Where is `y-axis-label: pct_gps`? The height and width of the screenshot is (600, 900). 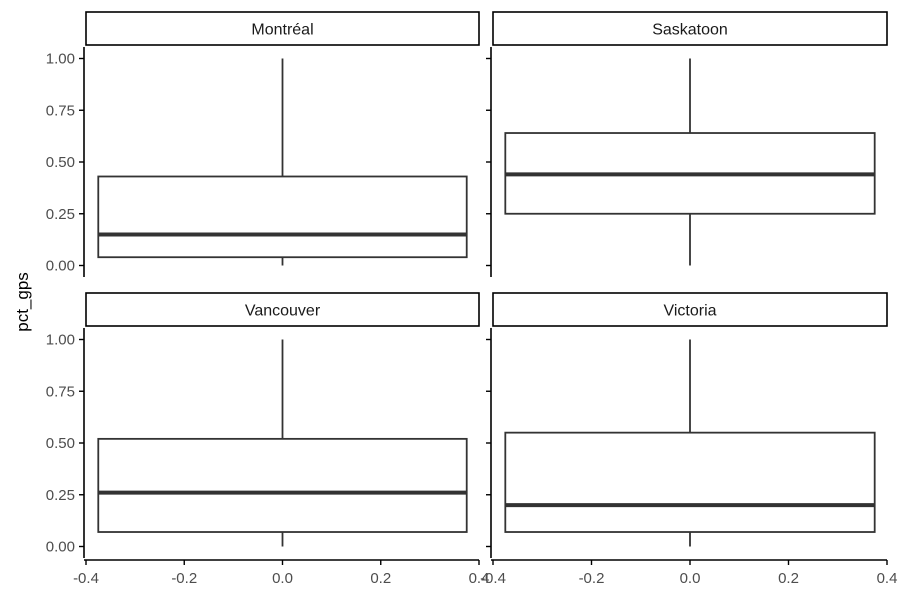 y-axis-label: pct_gps is located at coordinates (22, 302).